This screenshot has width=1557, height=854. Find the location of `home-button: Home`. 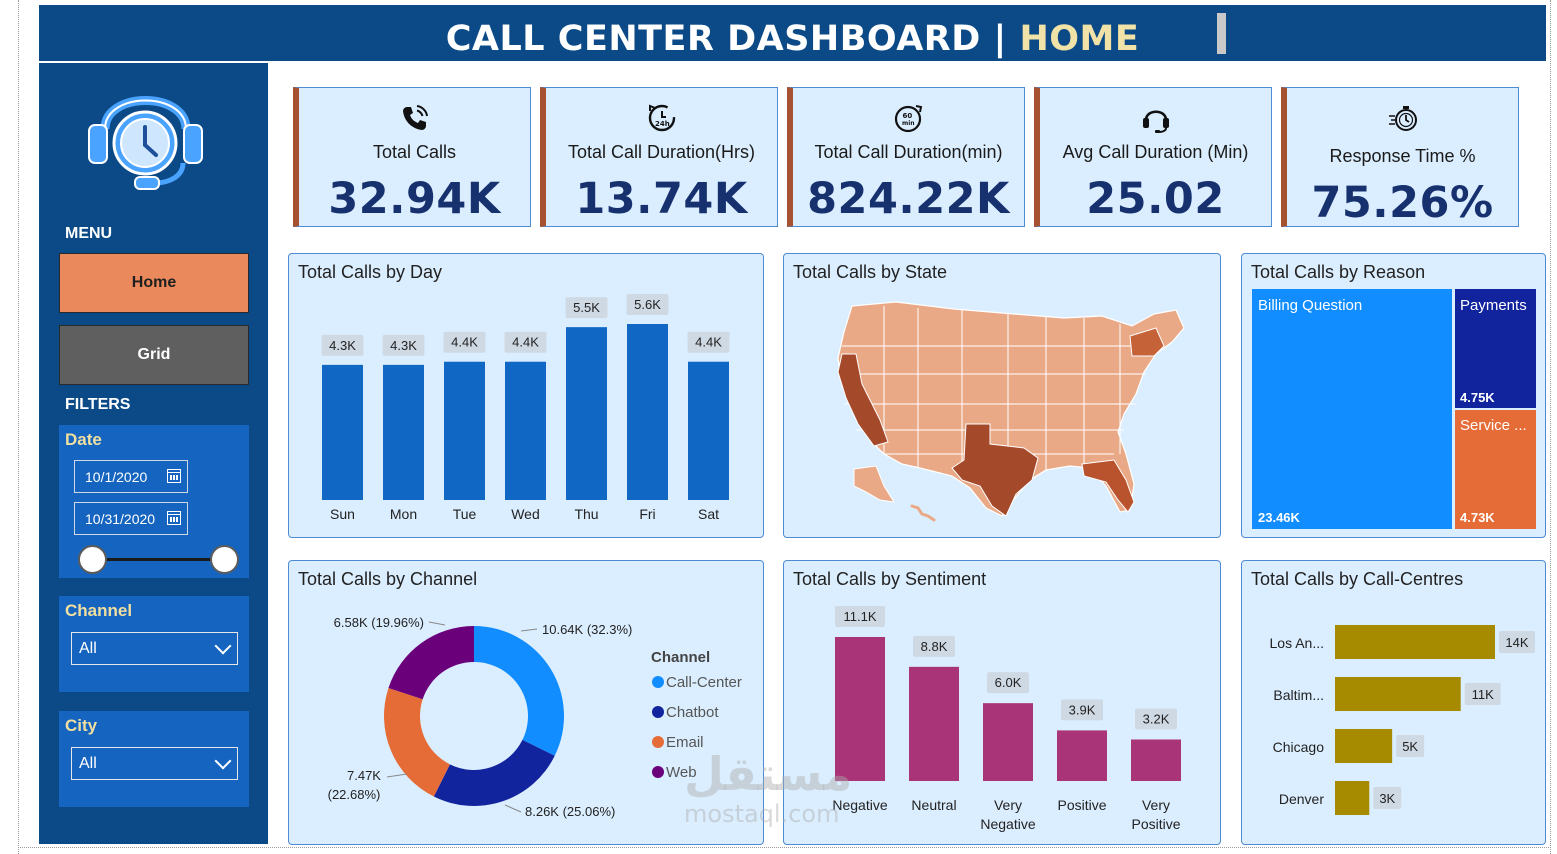

home-button: Home is located at coordinates (154, 283).